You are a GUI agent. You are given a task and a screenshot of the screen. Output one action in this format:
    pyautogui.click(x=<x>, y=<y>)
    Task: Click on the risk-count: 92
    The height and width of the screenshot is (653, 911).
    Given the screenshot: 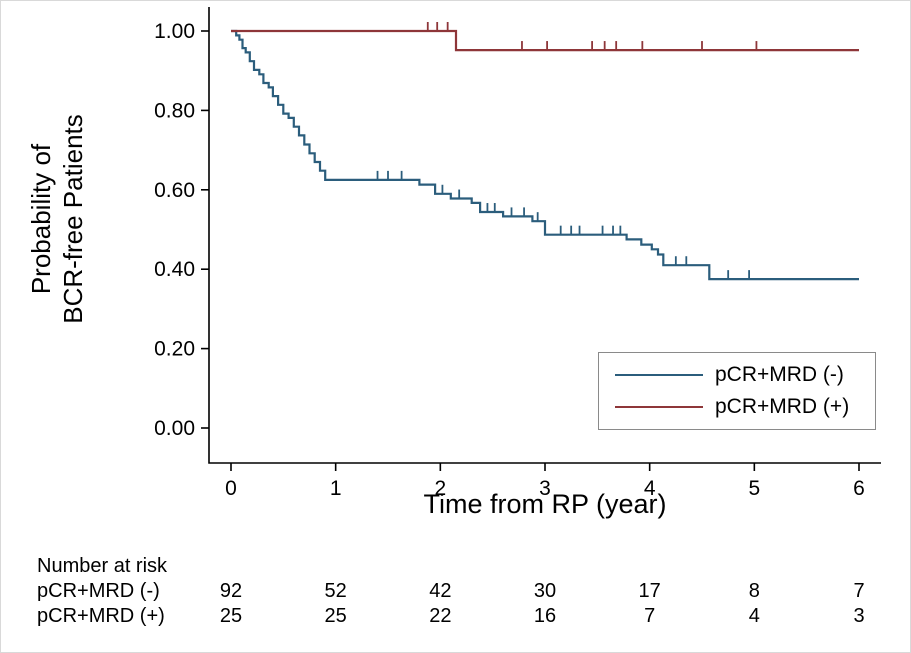 What is the action you would take?
    pyautogui.click(x=231, y=591)
    